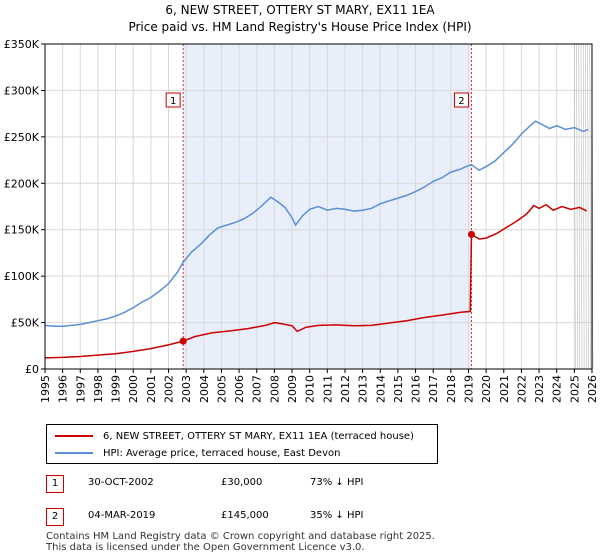 Image resolution: width=600 pixels, height=560 pixels. I want to click on x-tick-label: 2003, so click(186, 389).